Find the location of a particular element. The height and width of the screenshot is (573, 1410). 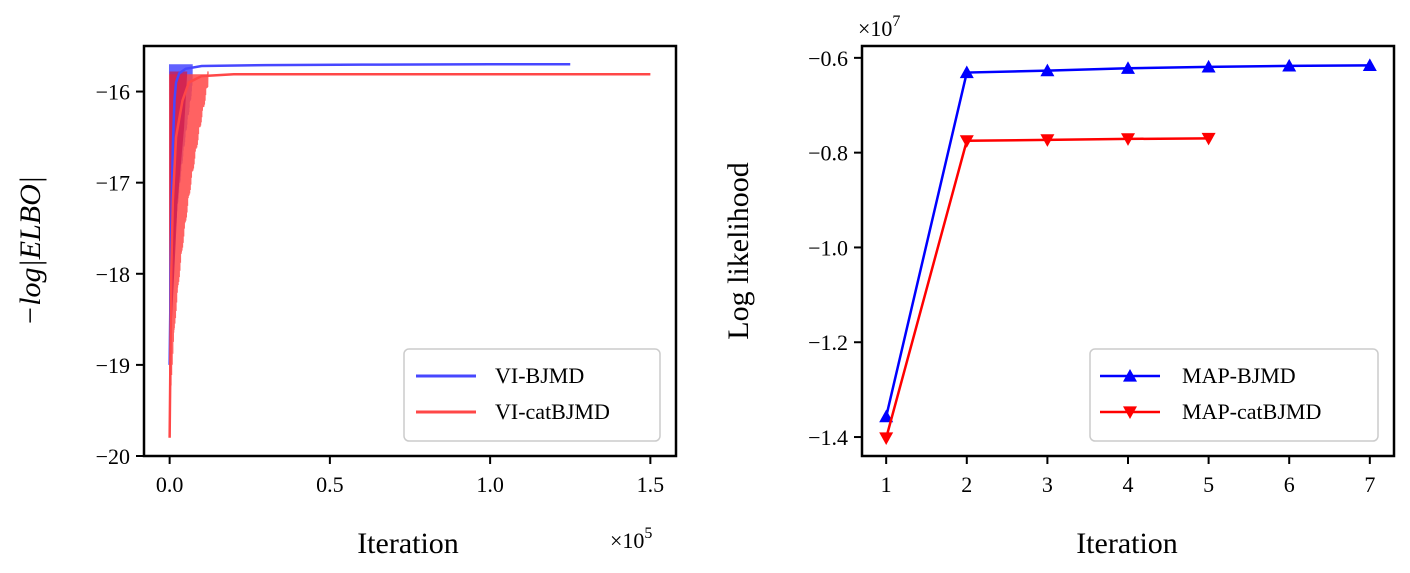

elbo-legend: VI-BJMD VI-catBJMD is located at coordinates (532, 395).